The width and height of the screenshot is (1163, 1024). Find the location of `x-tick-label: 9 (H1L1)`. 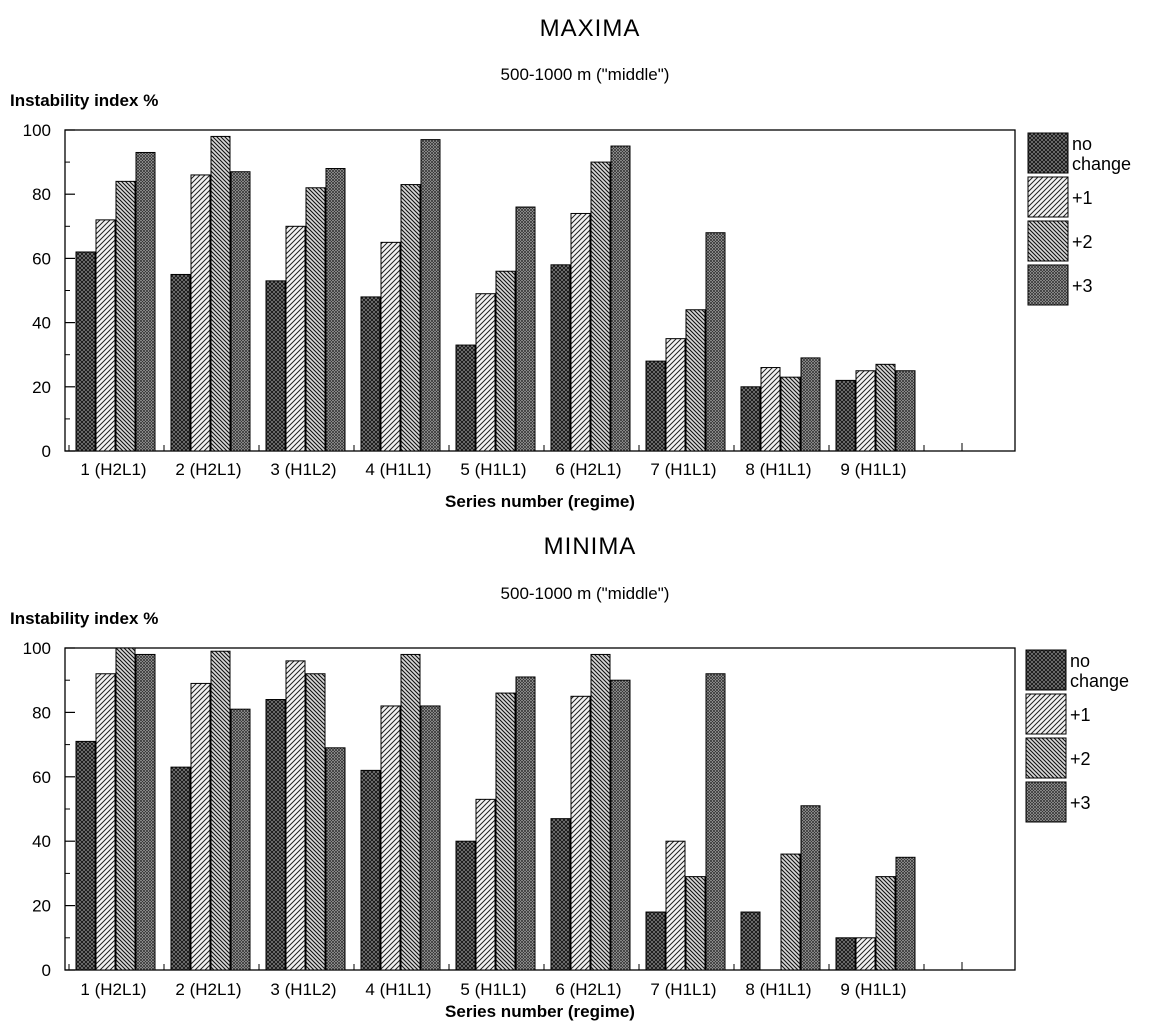

x-tick-label: 9 (H1L1) is located at coordinates (873, 469).